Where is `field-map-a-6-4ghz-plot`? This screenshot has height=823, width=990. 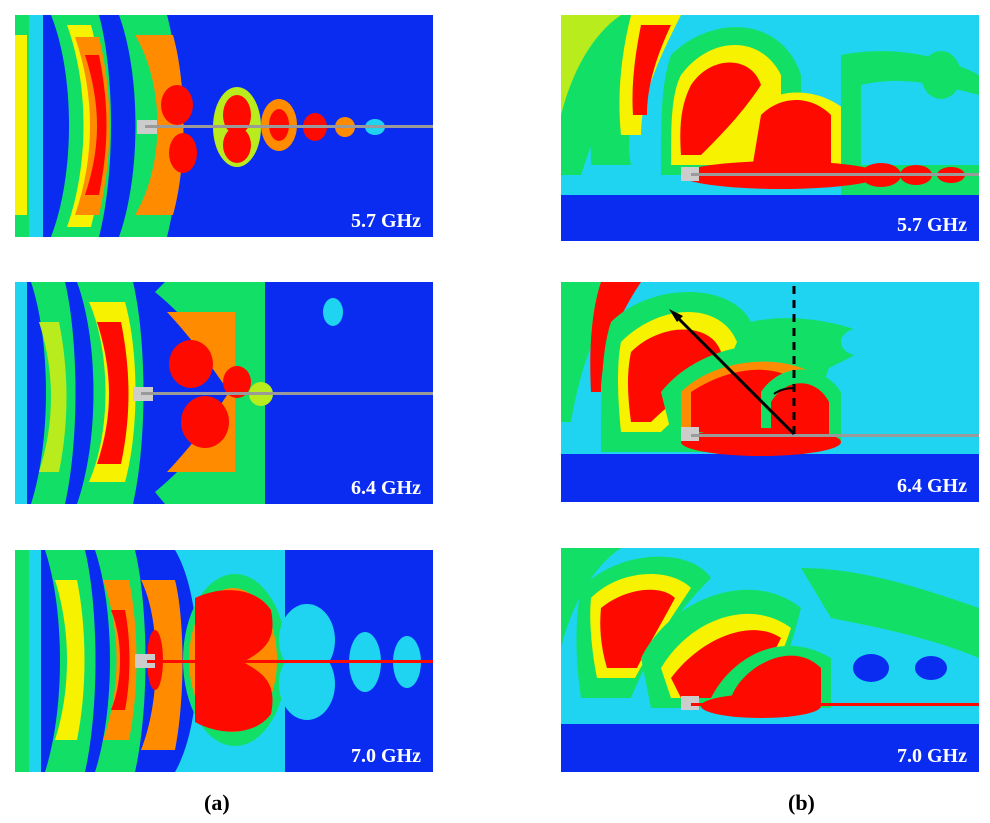 field-map-a-6-4ghz-plot is located at coordinates (224, 393).